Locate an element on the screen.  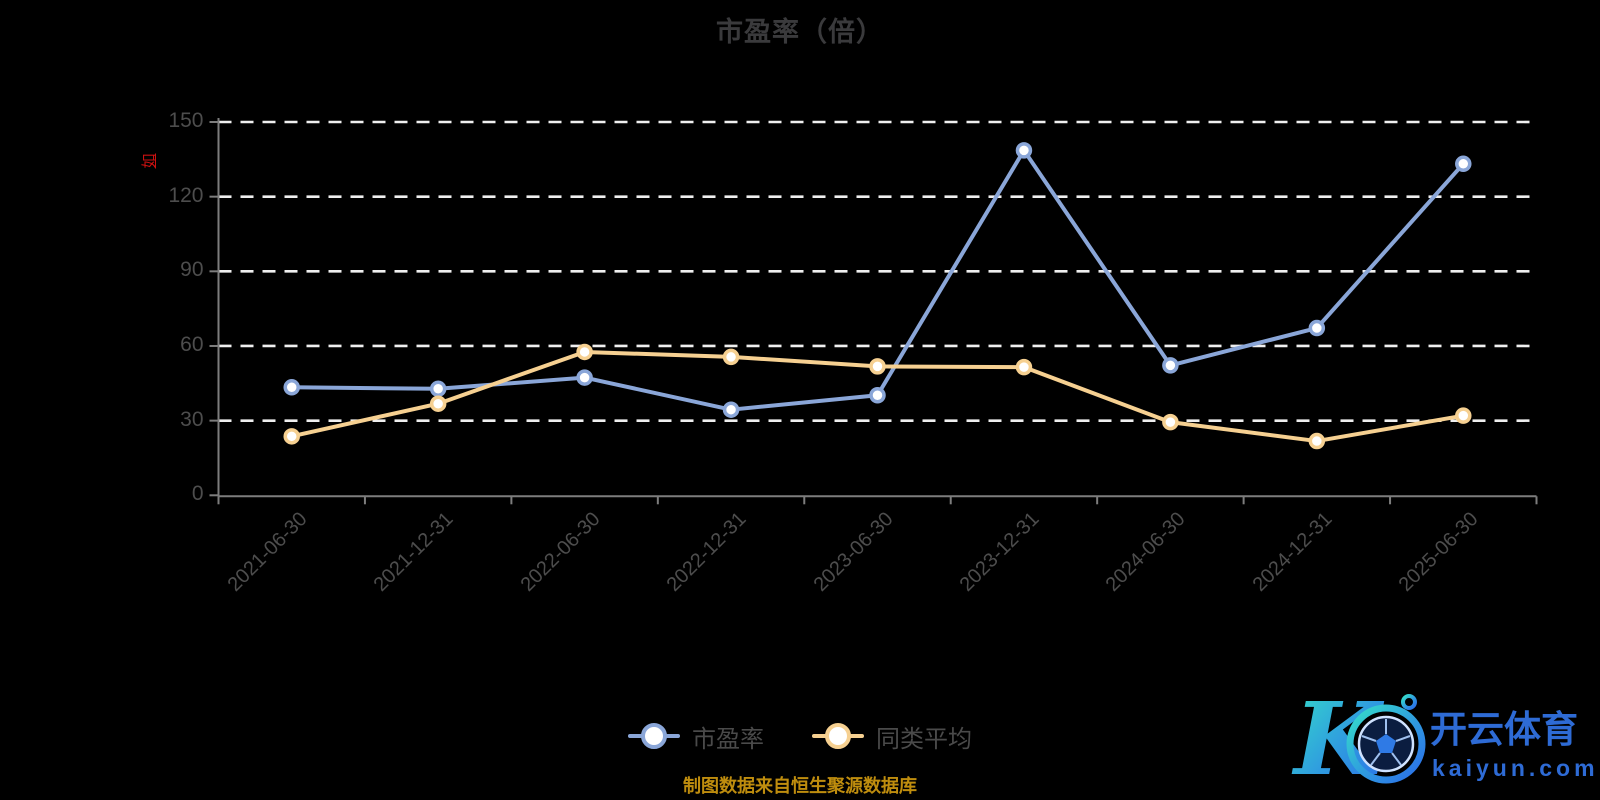
legend-label-pe-ratio: 市盈率 is located at coordinates (728, 739).